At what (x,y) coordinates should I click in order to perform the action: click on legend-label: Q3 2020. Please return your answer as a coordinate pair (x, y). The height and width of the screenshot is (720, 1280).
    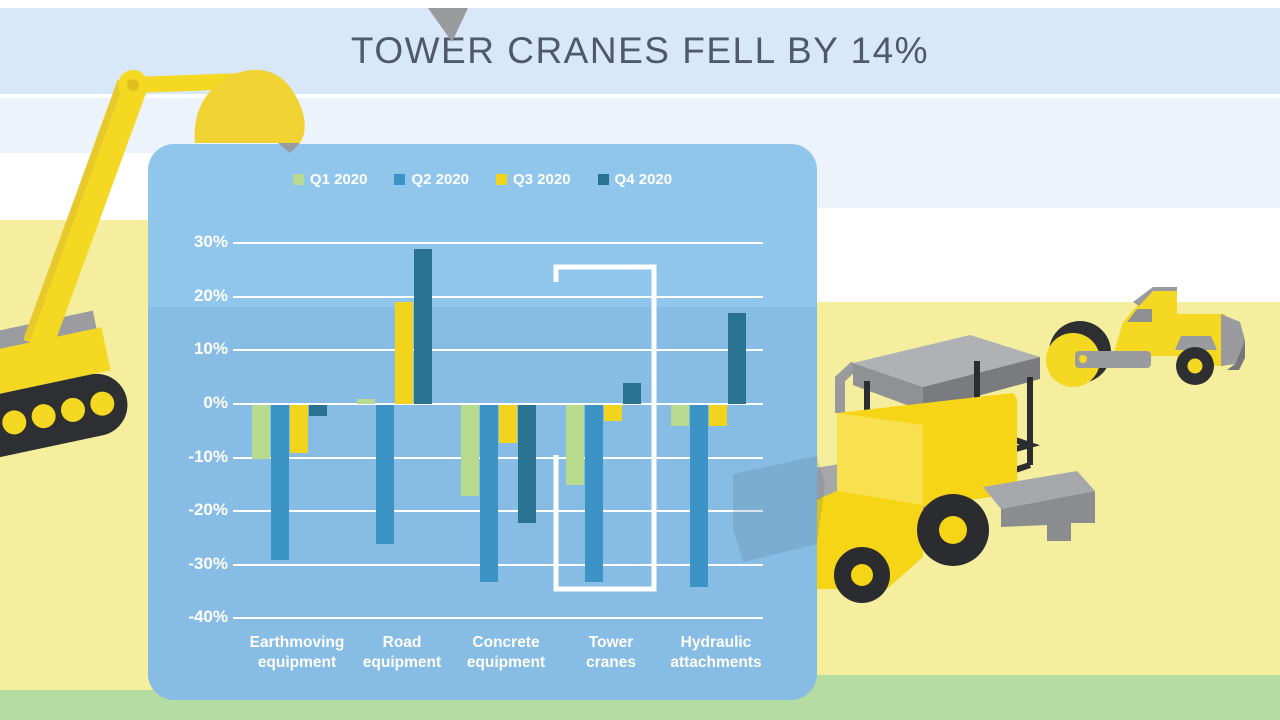
    Looking at the image, I should click on (542, 179).